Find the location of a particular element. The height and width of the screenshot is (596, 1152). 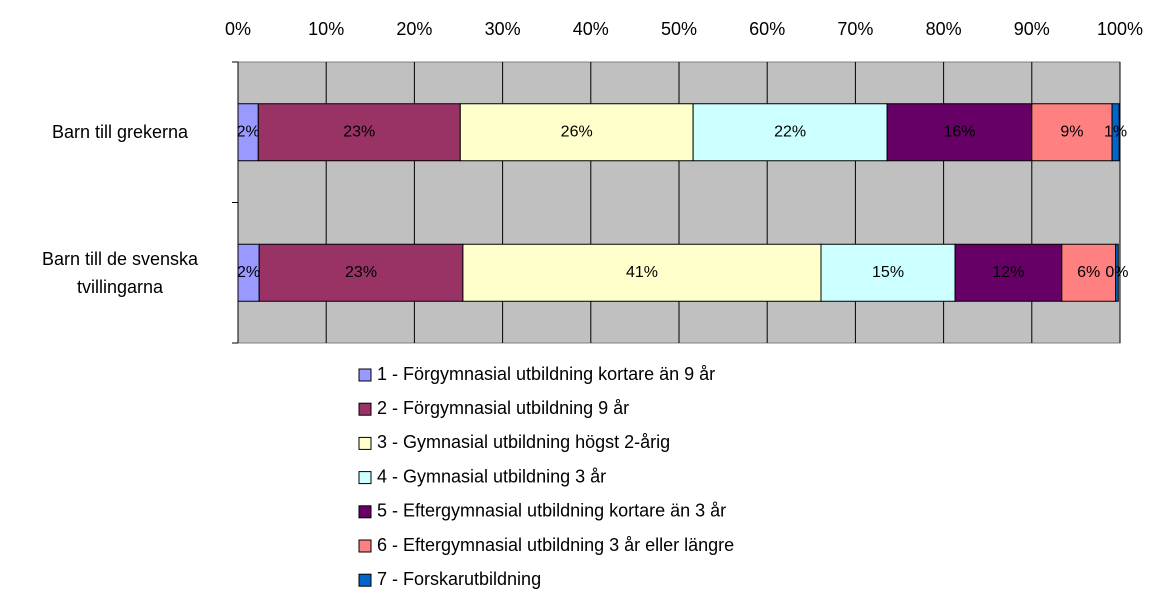

data-label: 26% is located at coordinates (577, 131).